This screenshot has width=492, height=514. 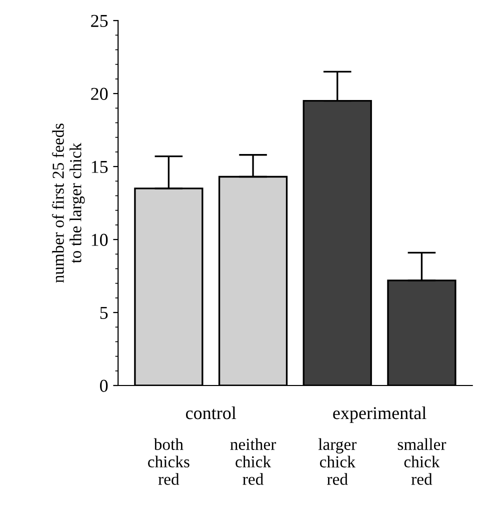 What do you see at coordinates (379, 414) in the screenshot?
I see `text: experimental` at bounding box center [379, 414].